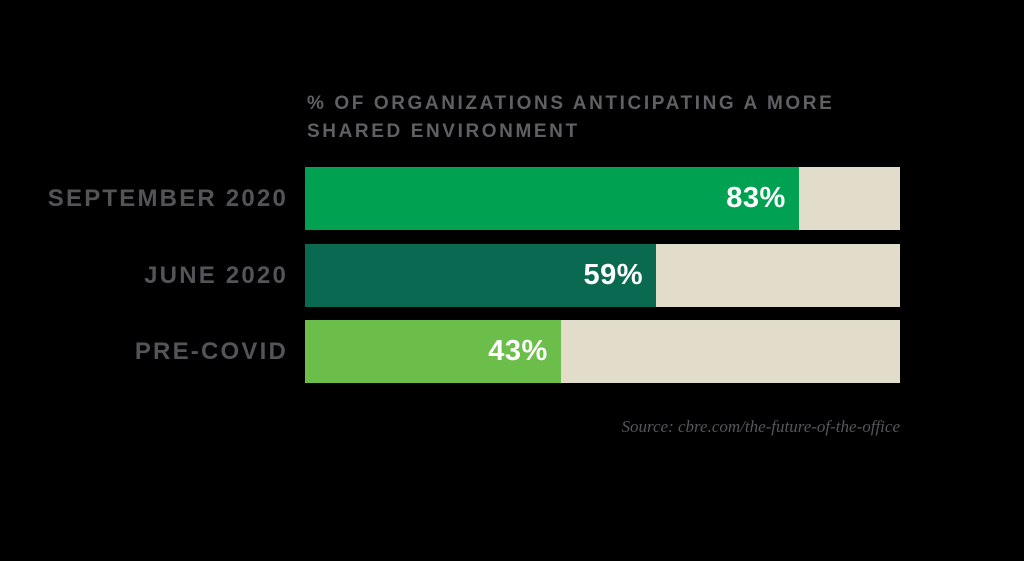  Describe the element at coordinates (552, 198) in the screenshot. I see `bar-fill: 83%` at that location.